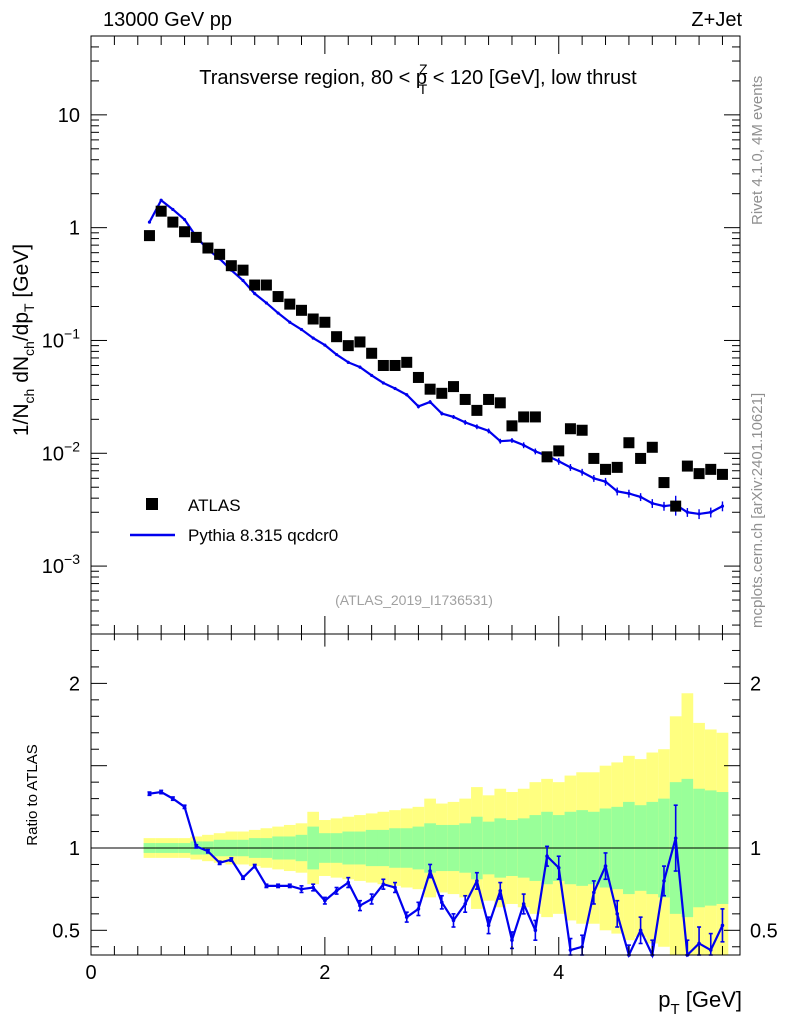 This screenshot has height=1024, width=786. I want to click on x-tick-label: 0, so click(90, 973).